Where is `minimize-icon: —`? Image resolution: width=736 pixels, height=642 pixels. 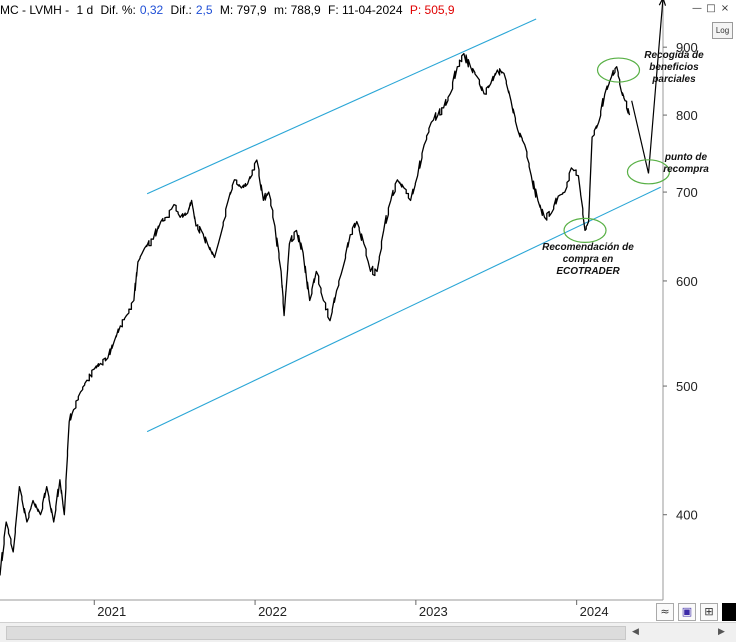 minimize-icon: — is located at coordinates (697, 8).